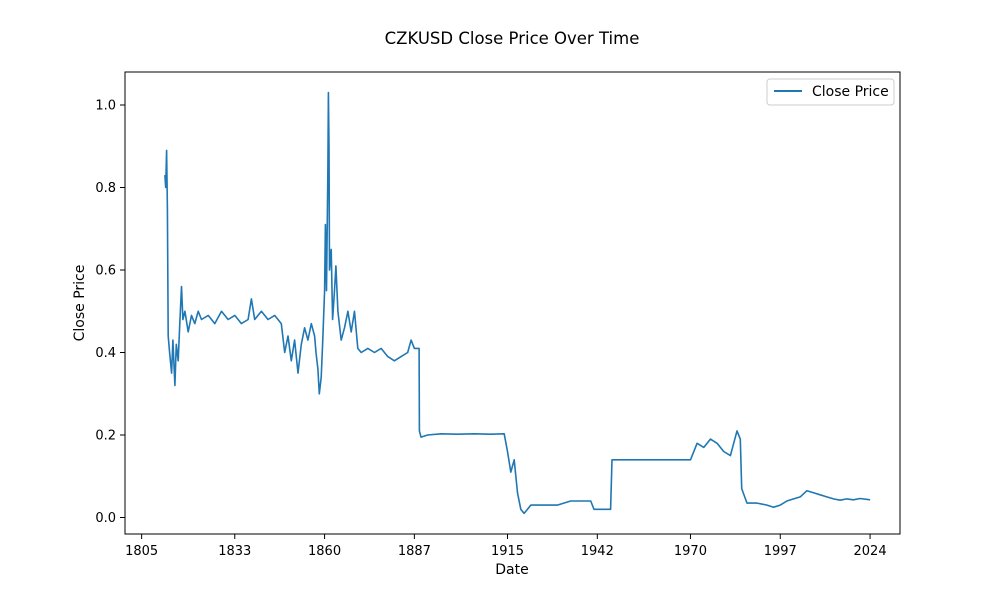 The image size is (1000, 600). What do you see at coordinates (105, 271) in the screenshot?
I see `y-tick-label: 0.6` at bounding box center [105, 271].